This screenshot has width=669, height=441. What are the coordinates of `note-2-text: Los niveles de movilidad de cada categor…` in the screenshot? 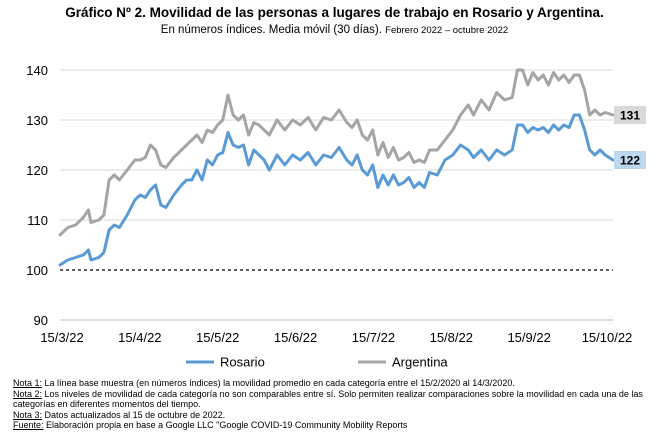 It's located at (328, 399).